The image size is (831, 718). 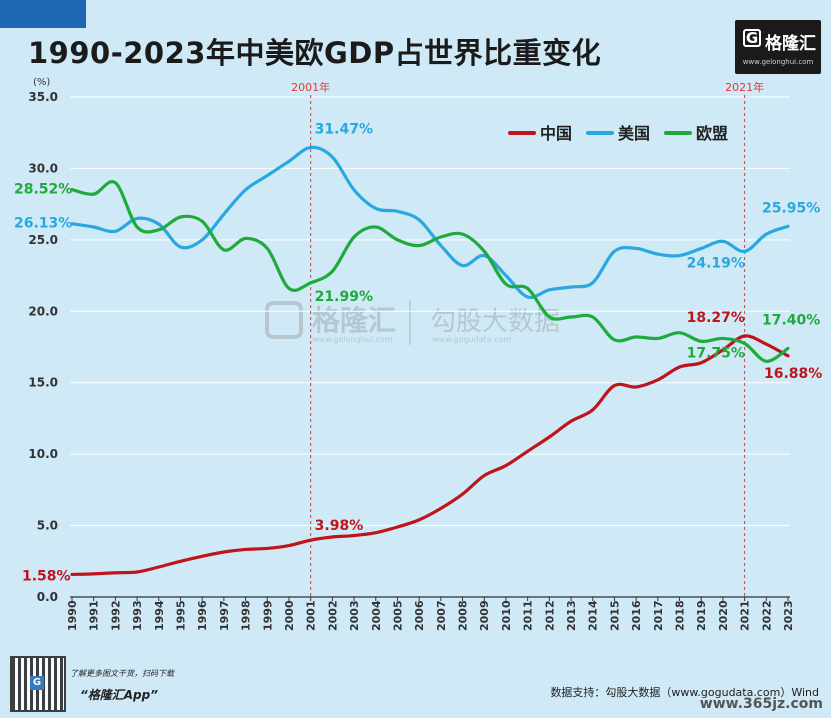 What do you see at coordinates (484, 615) in the screenshot?
I see `x-tick-label: 2009` at bounding box center [484, 615].